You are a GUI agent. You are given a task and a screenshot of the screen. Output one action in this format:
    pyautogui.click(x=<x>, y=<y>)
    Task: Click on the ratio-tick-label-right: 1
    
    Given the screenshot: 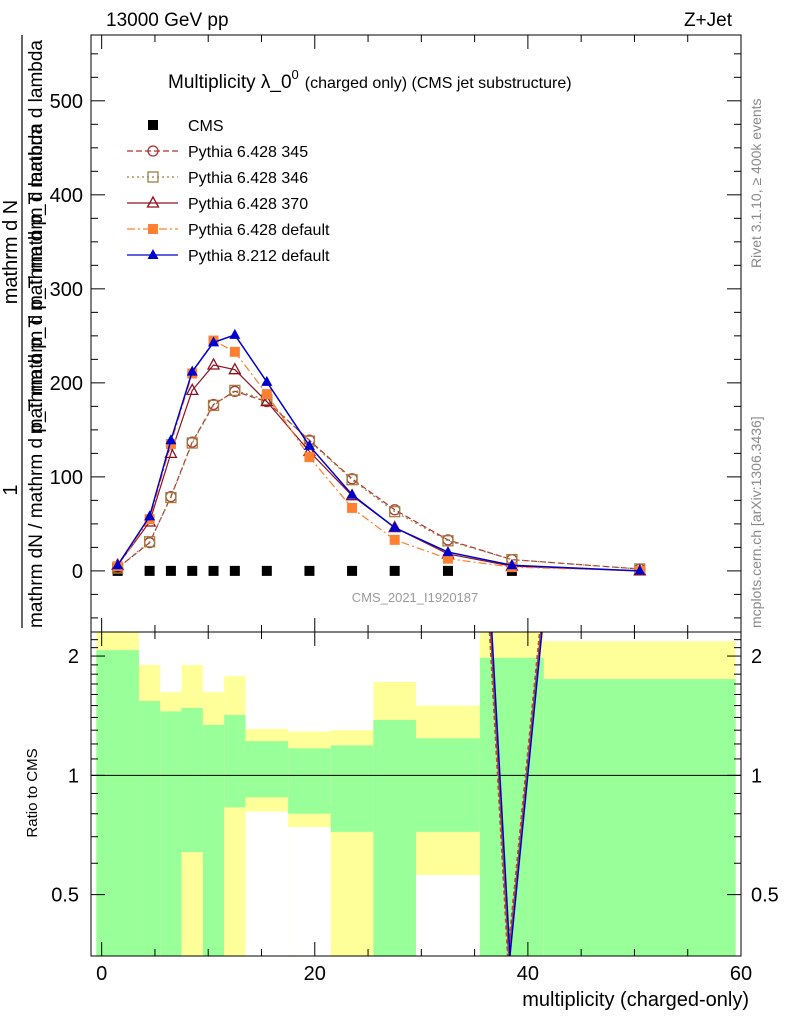 What is the action you would take?
    pyautogui.click(x=756, y=776)
    